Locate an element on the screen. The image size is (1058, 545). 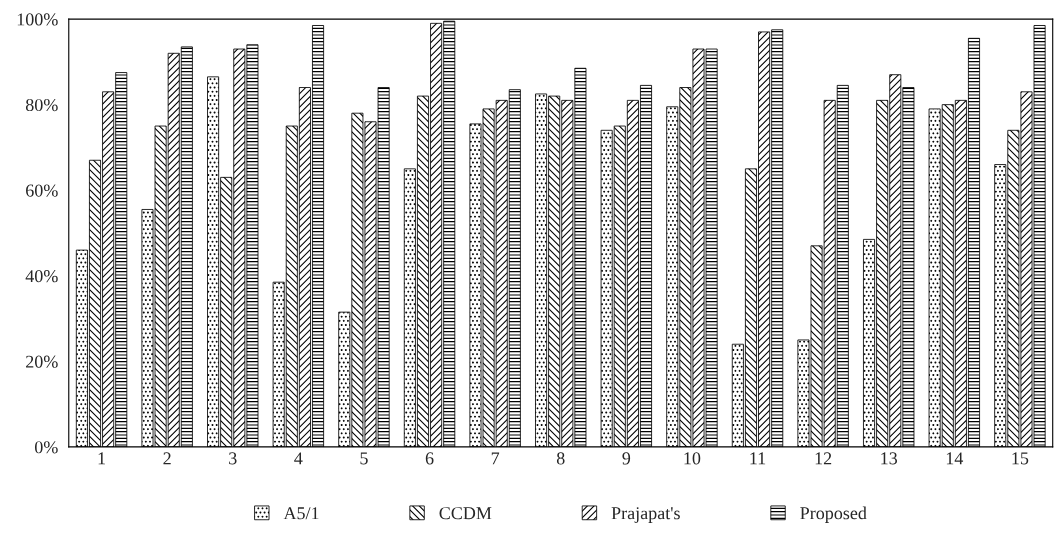
legend-label: Prajapat's is located at coordinates (645, 515).